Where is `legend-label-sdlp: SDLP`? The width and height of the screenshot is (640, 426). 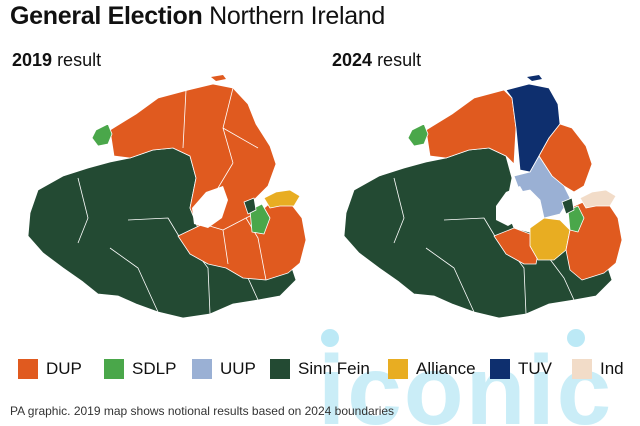 legend-label-sdlp: SDLP is located at coordinates (154, 368).